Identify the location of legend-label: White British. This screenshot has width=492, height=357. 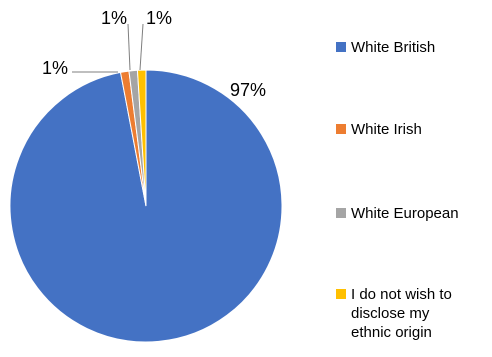
(393, 47).